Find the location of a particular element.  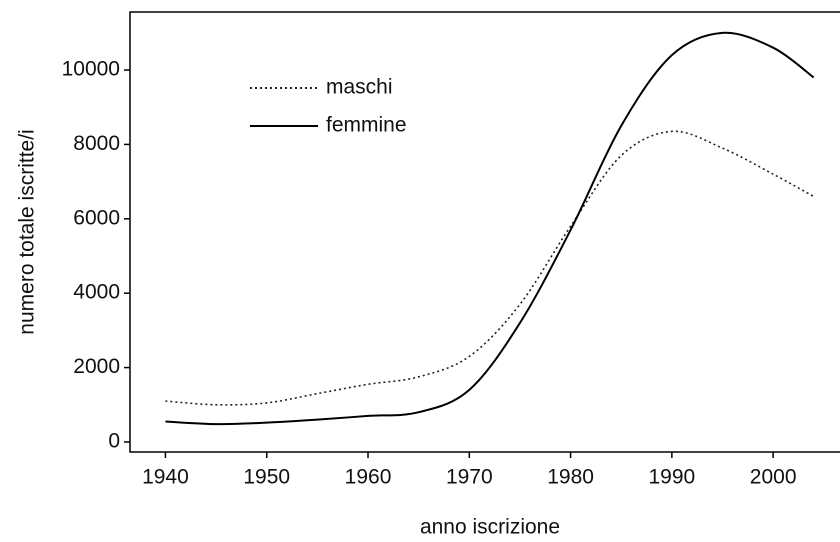

y-tick-label: 10000 is located at coordinates (91, 69).